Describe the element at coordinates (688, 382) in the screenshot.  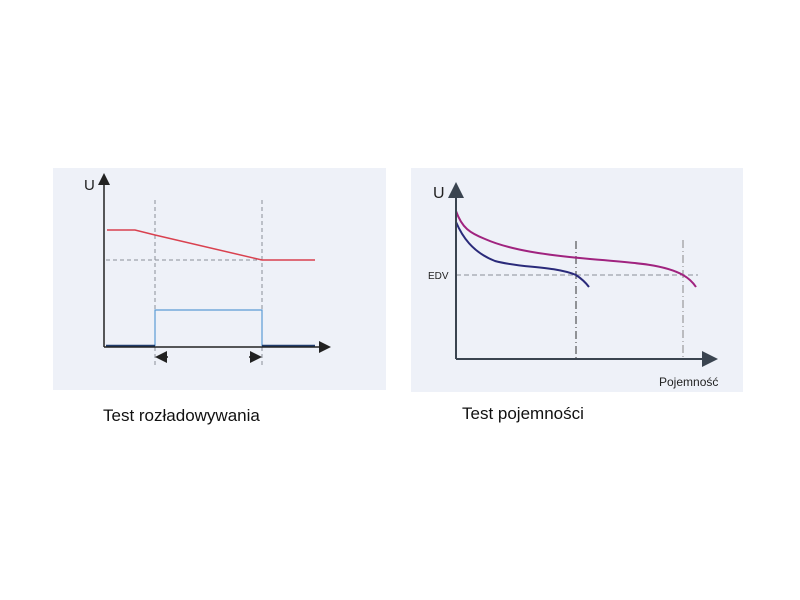
I see `right-x-axis-label: Pojemność` at that location.